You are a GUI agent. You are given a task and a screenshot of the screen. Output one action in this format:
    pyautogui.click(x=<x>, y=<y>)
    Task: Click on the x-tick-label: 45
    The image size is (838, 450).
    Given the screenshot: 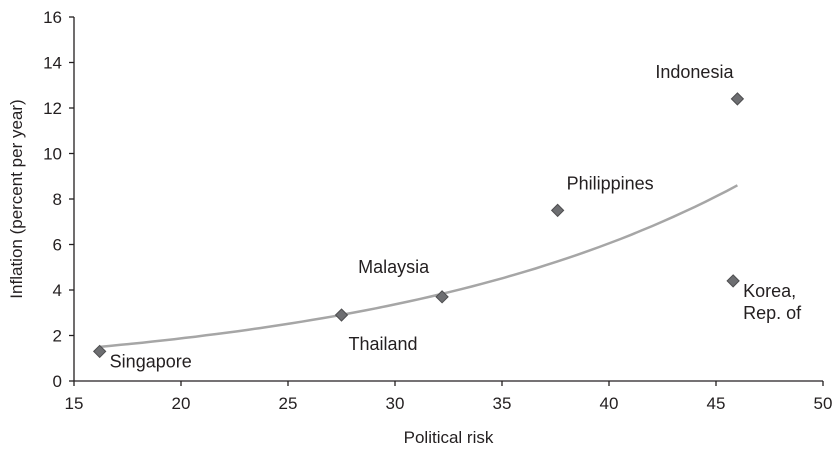 What is the action you would take?
    pyautogui.click(x=716, y=403)
    